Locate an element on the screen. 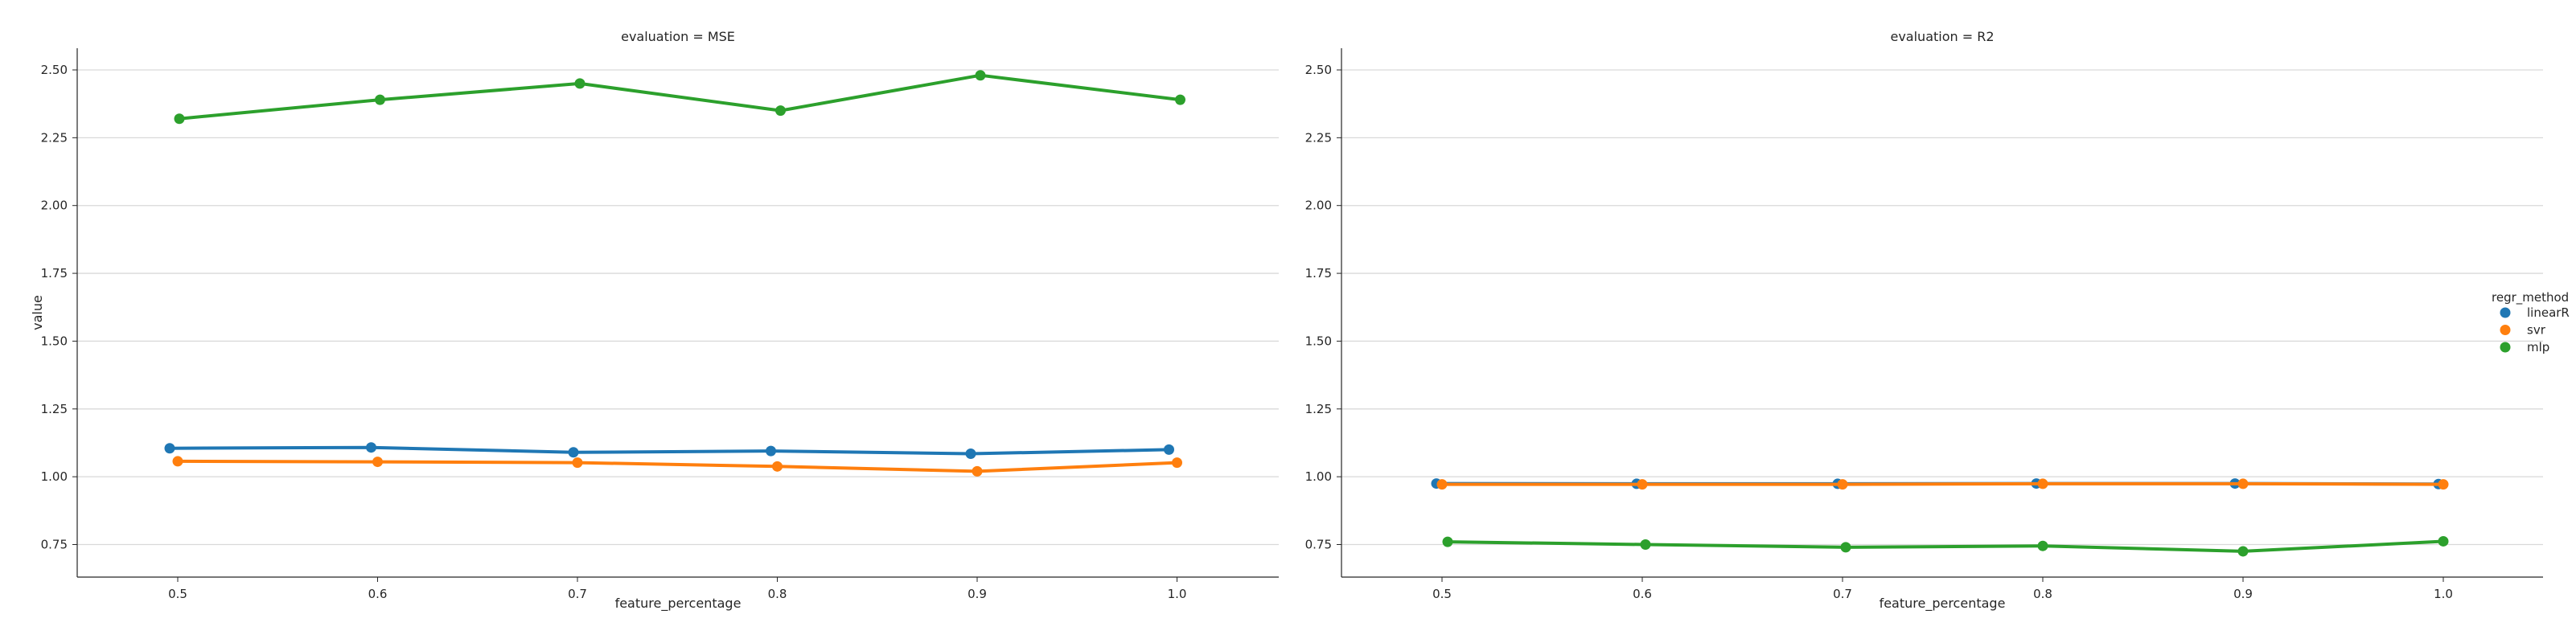 The width and height of the screenshot is (2576, 643). legend-label: mlp is located at coordinates (2538, 347).